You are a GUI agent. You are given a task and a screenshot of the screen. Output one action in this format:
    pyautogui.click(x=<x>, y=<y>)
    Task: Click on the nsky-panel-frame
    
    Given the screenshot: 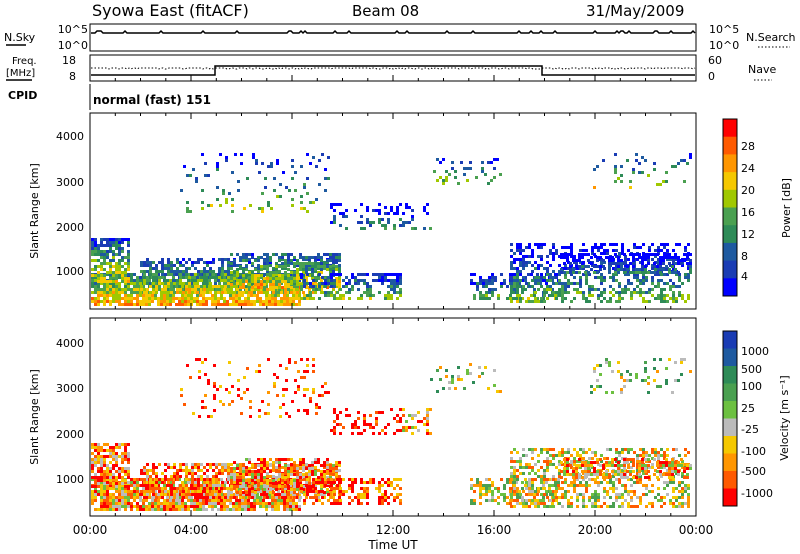 What is the action you would take?
    pyautogui.click(x=393, y=37)
    